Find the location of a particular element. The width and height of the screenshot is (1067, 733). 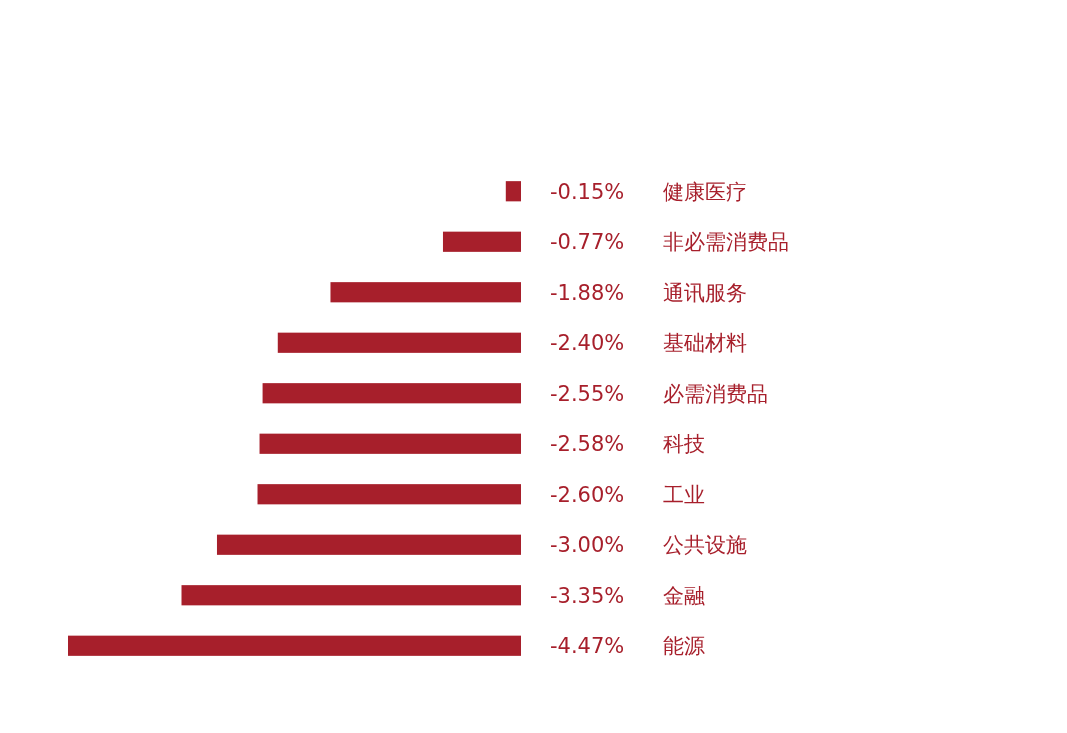

data-label: -1.88% is located at coordinates (587, 292).